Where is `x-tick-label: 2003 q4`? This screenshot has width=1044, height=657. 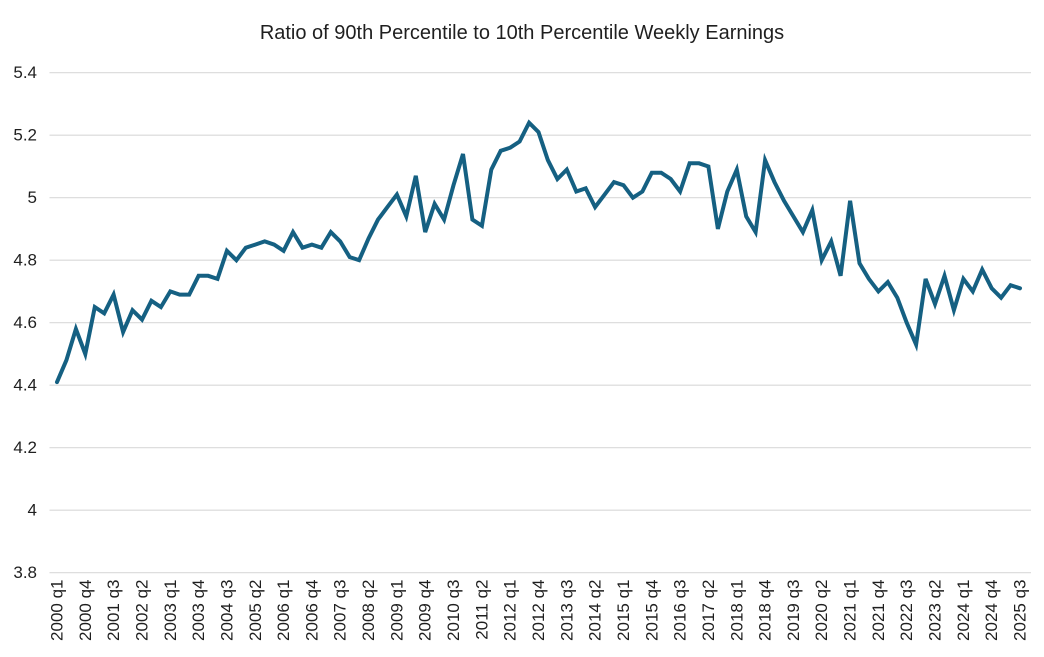 x-tick-label: 2003 q4 is located at coordinates (198, 610).